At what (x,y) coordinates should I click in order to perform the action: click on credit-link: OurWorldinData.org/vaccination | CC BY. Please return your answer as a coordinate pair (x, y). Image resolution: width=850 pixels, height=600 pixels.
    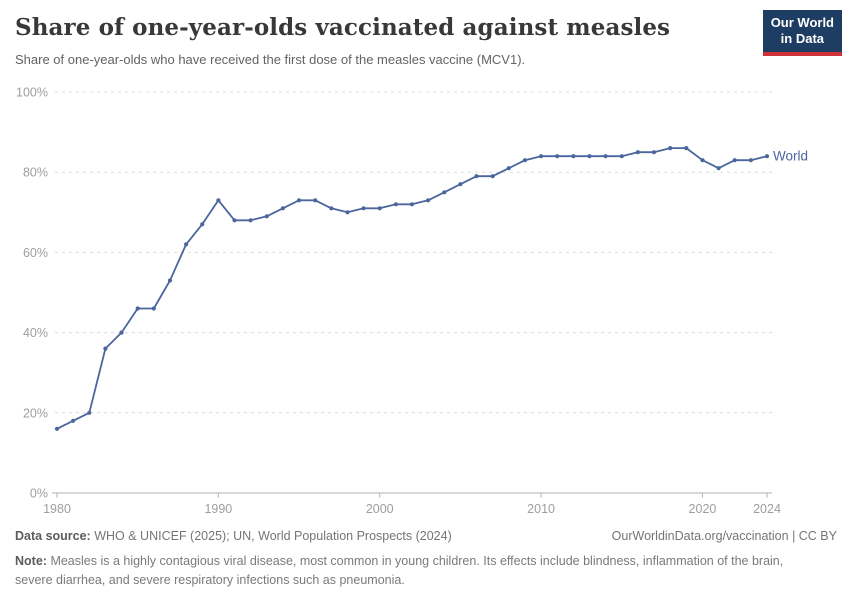
    Looking at the image, I should click on (724, 536).